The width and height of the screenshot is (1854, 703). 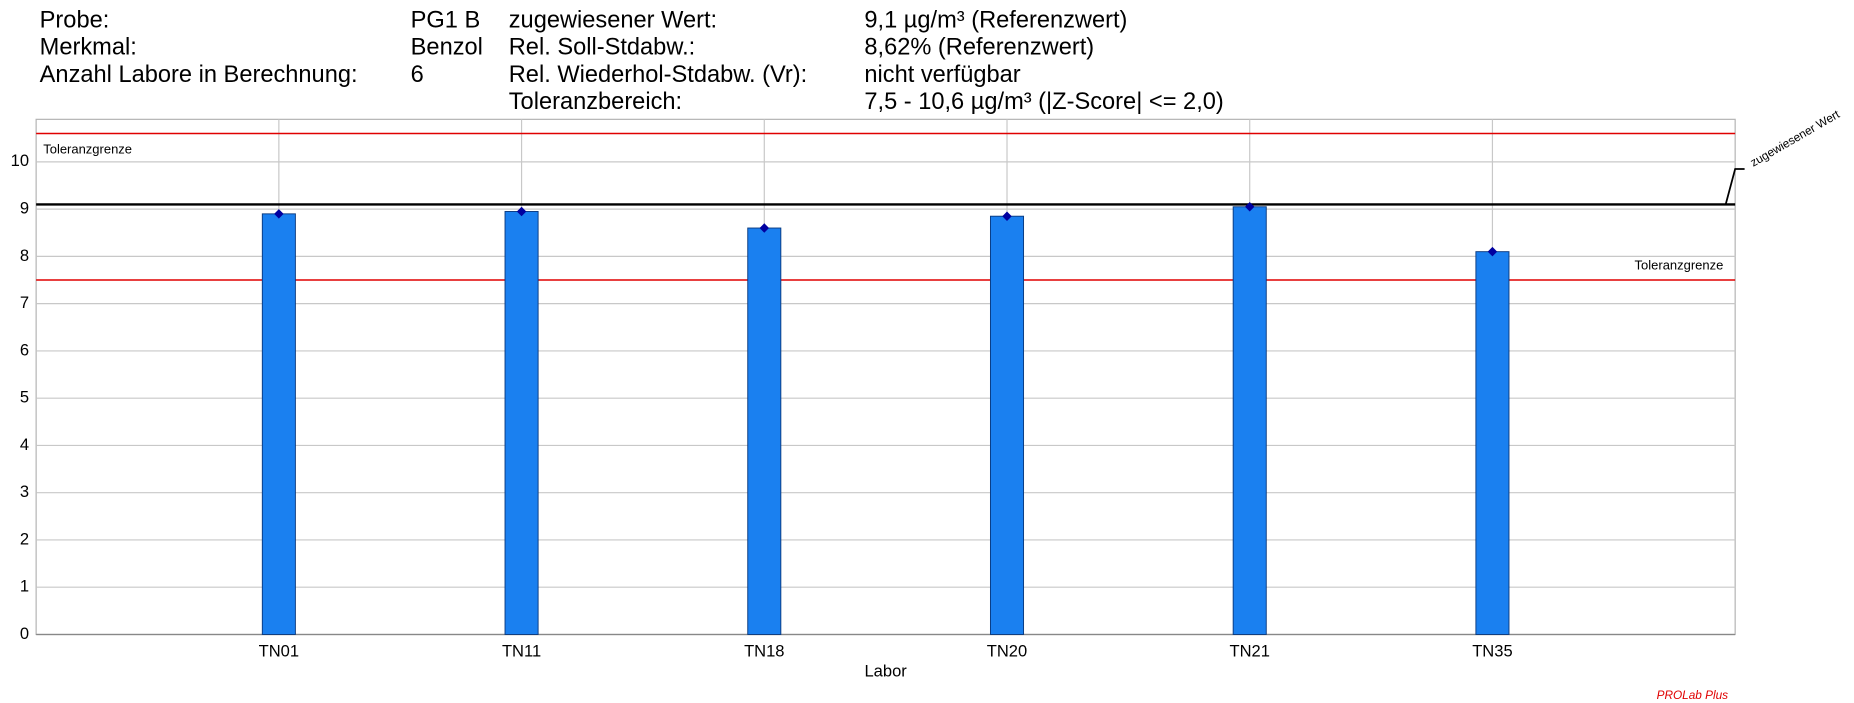 What do you see at coordinates (595, 102) in the screenshot?
I see `info-label: Toleranzbereich:` at bounding box center [595, 102].